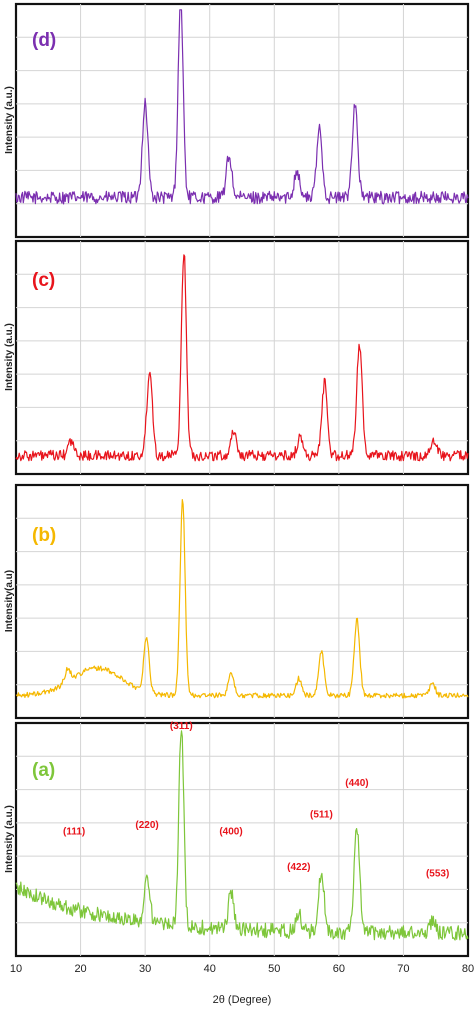 This screenshot has width=474, height=1011. Describe the element at coordinates (356, 783) in the screenshot. I see `peak-label: (440)` at that location.